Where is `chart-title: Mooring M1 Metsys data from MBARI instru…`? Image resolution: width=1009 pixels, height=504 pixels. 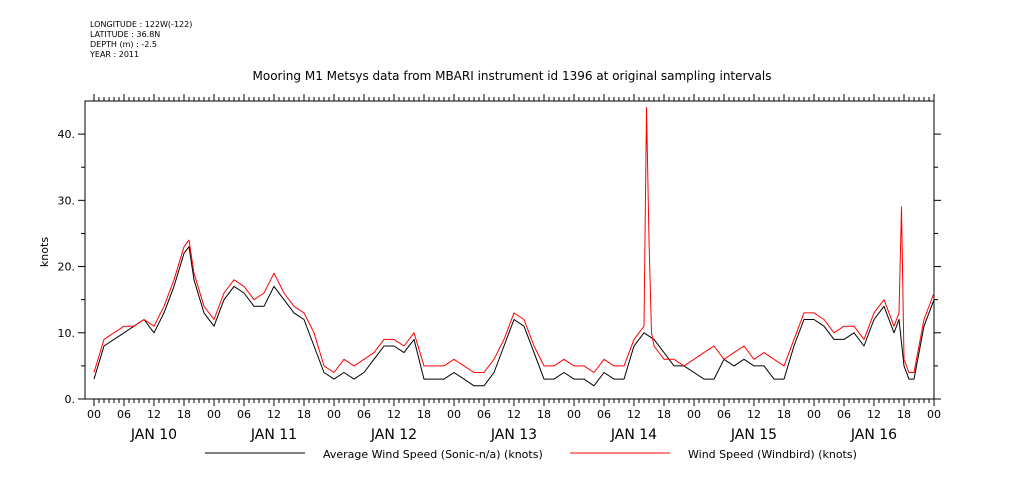
chart-title: Mooring M1 Metsys data from MBARI instru… is located at coordinates (512, 76).